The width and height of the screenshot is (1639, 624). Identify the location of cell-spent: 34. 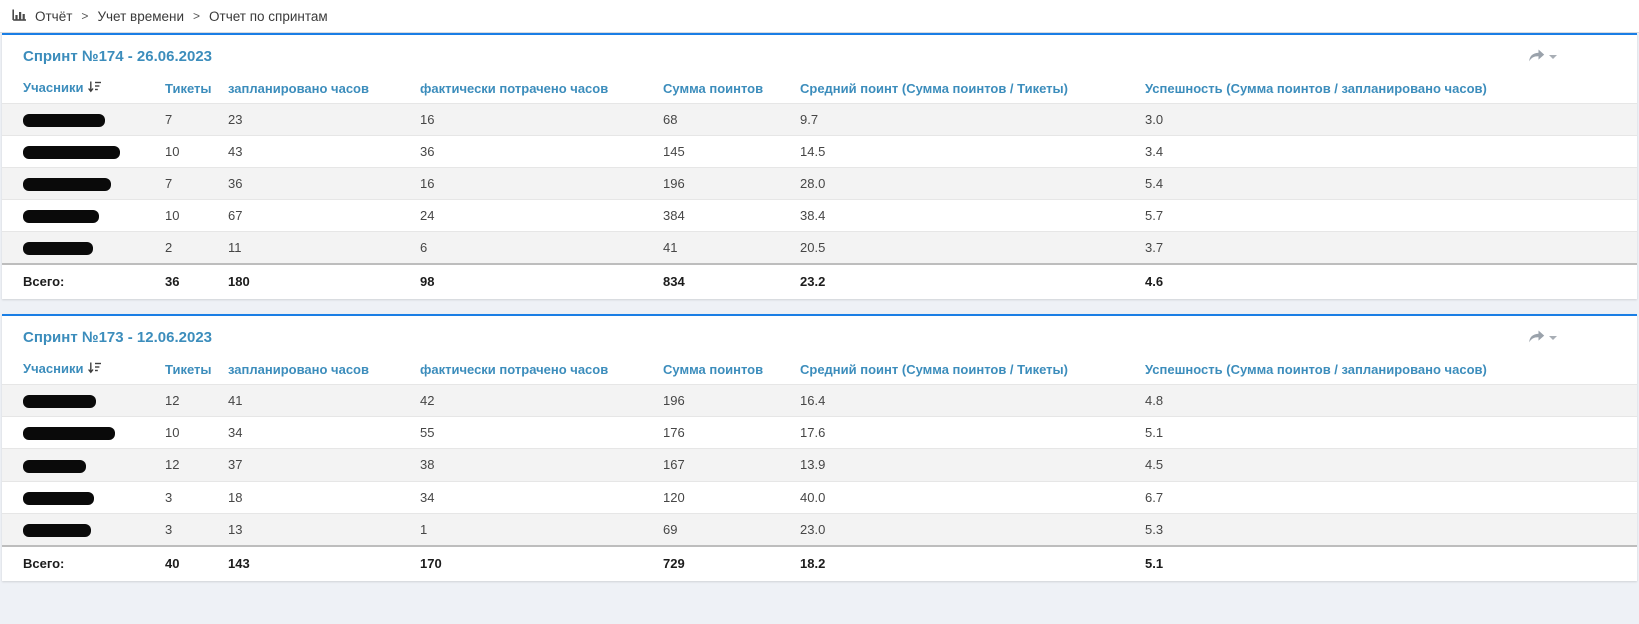
(427, 497).